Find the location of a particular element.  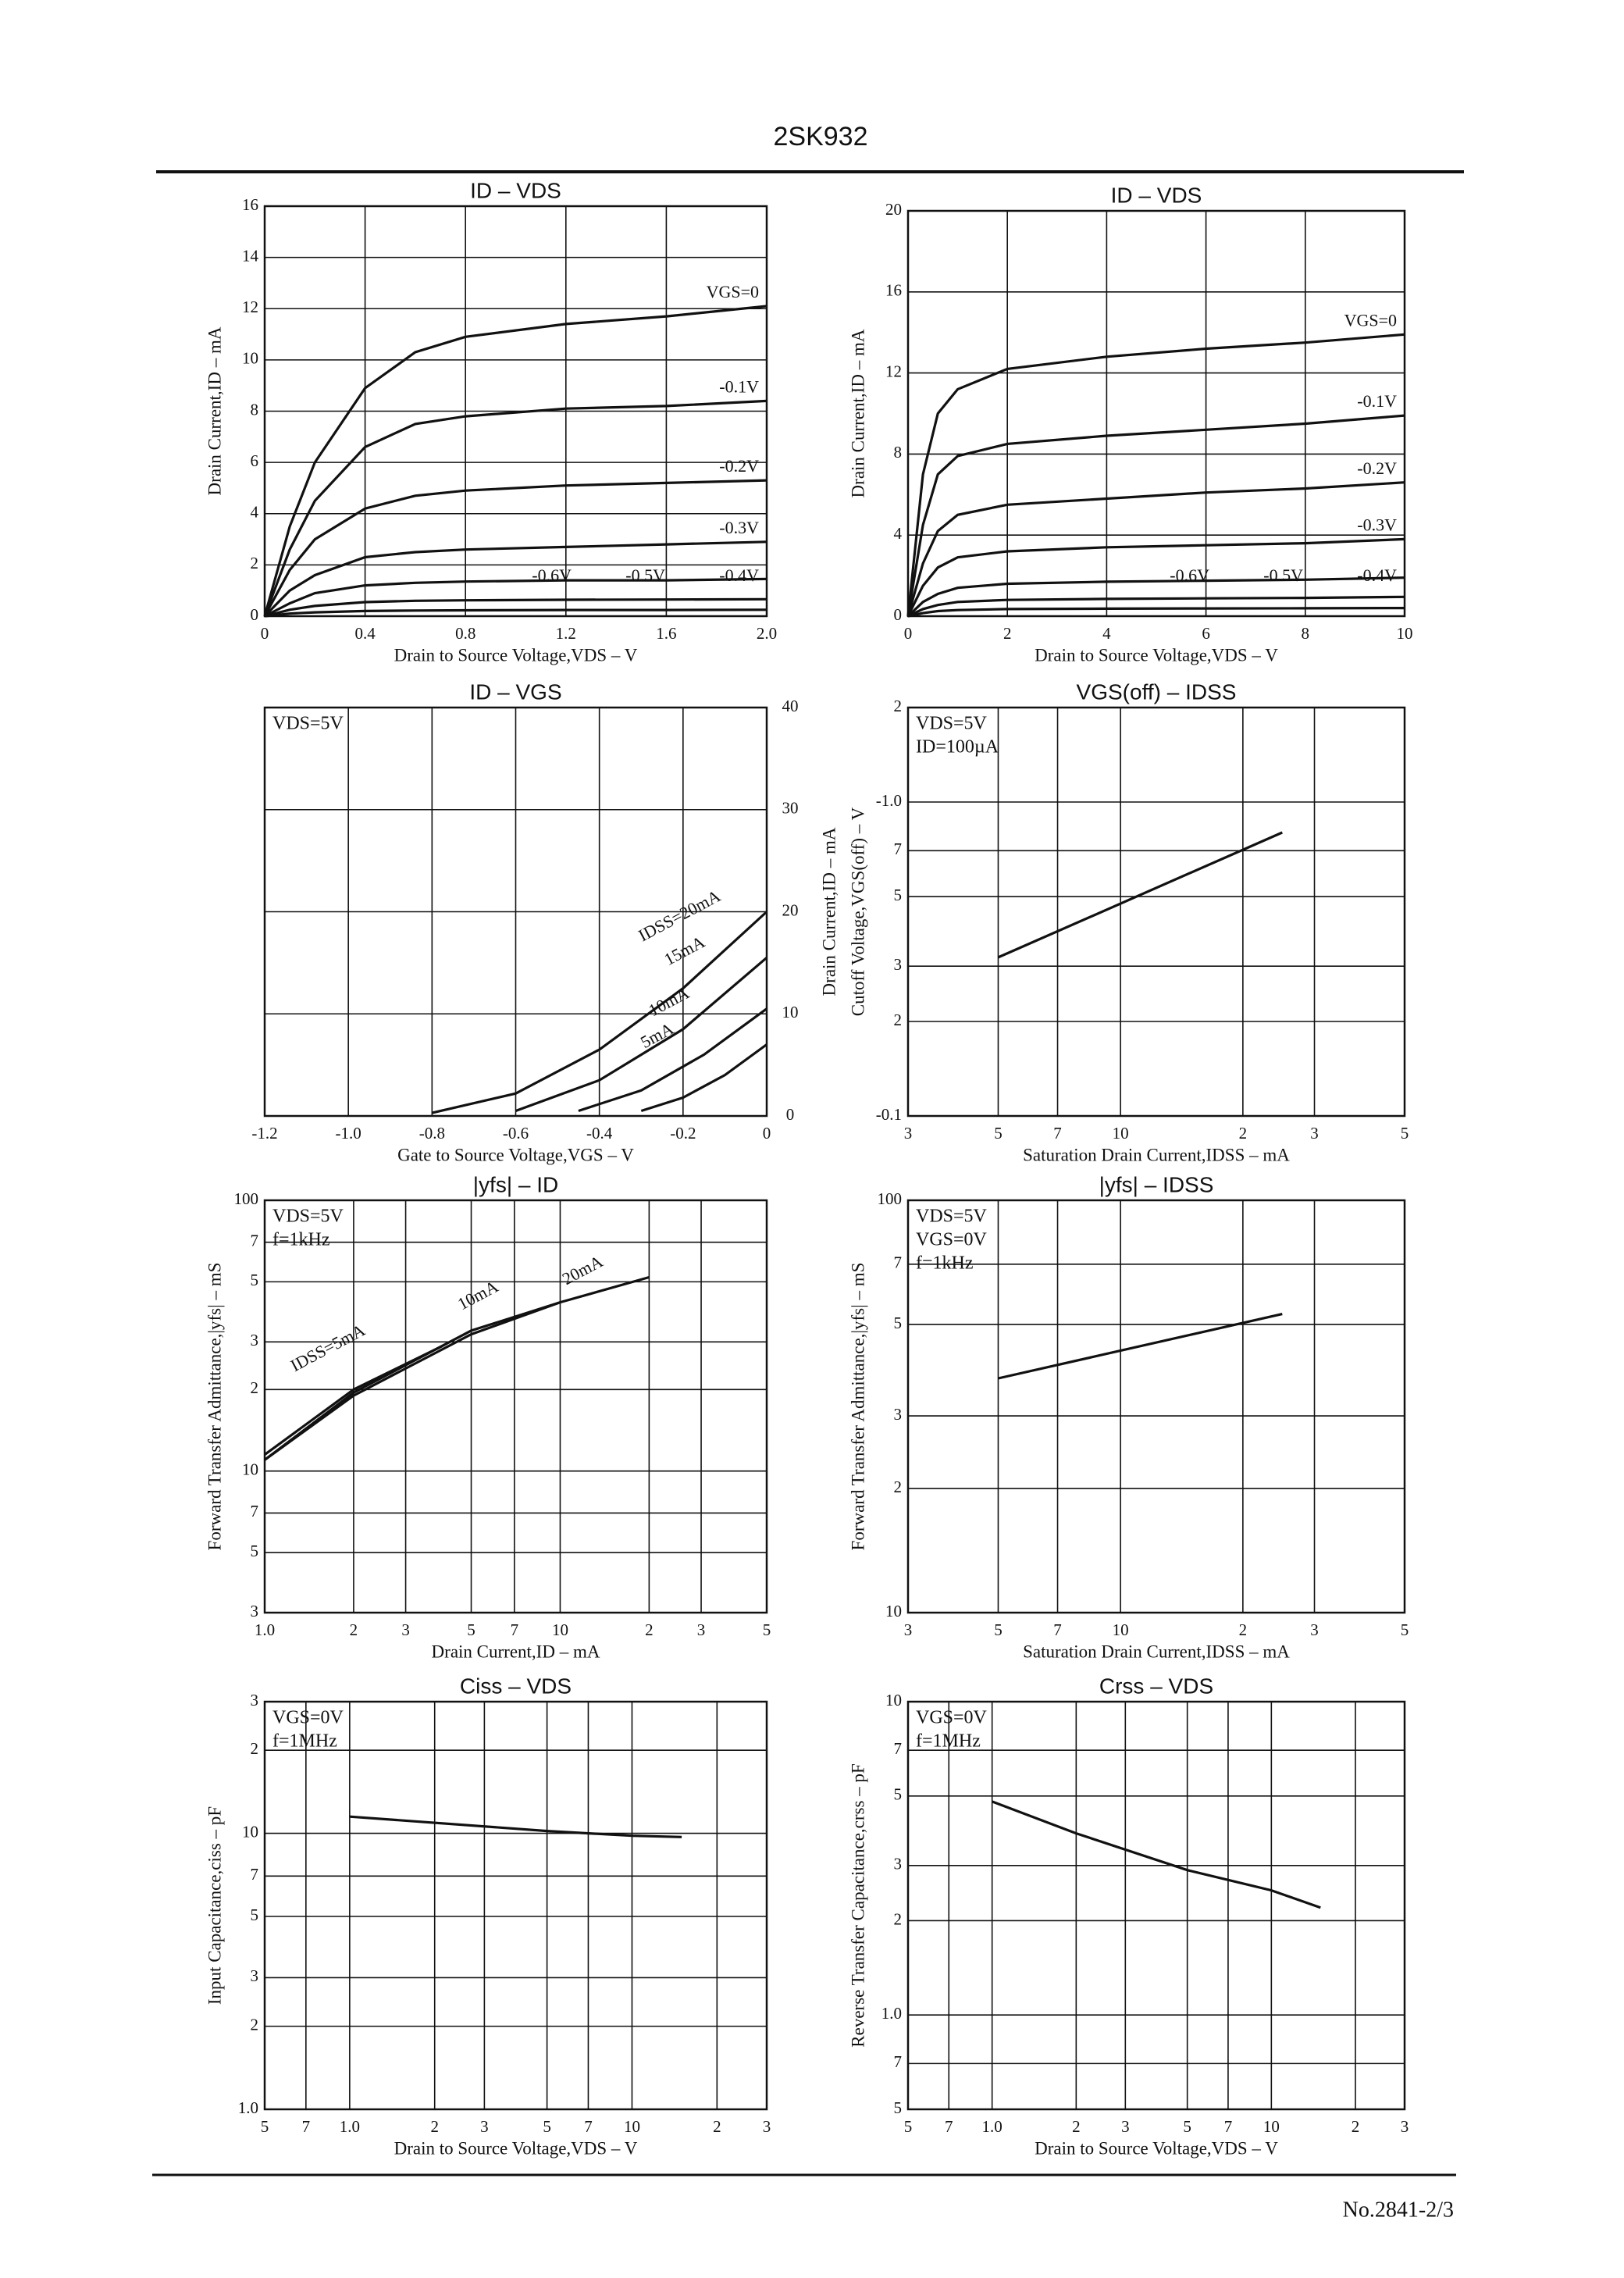

y-tick-label: -1.0 is located at coordinates (889, 800).